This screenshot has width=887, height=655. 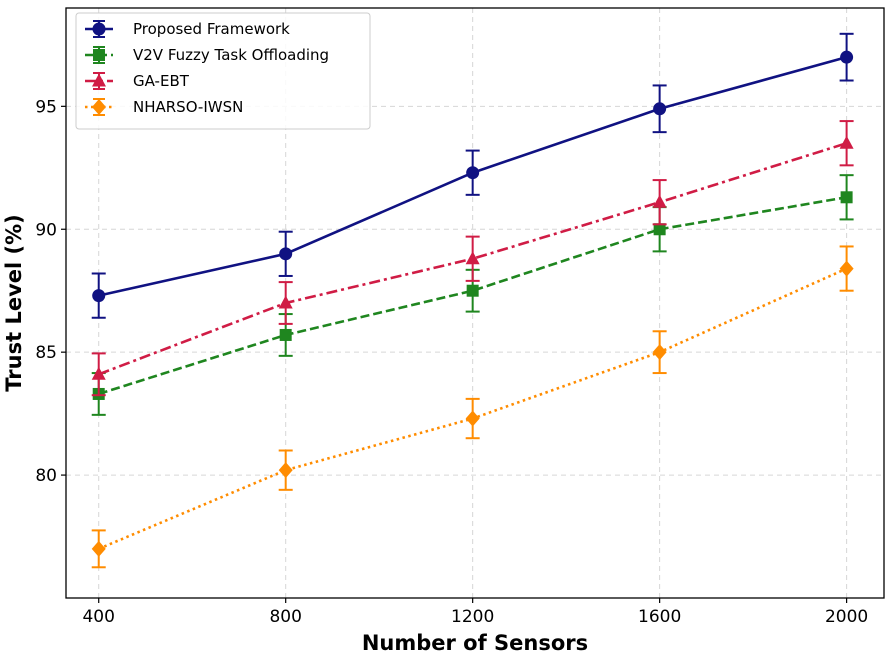 I want to click on legend-item: Proposed Framework, so click(x=187, y=29).